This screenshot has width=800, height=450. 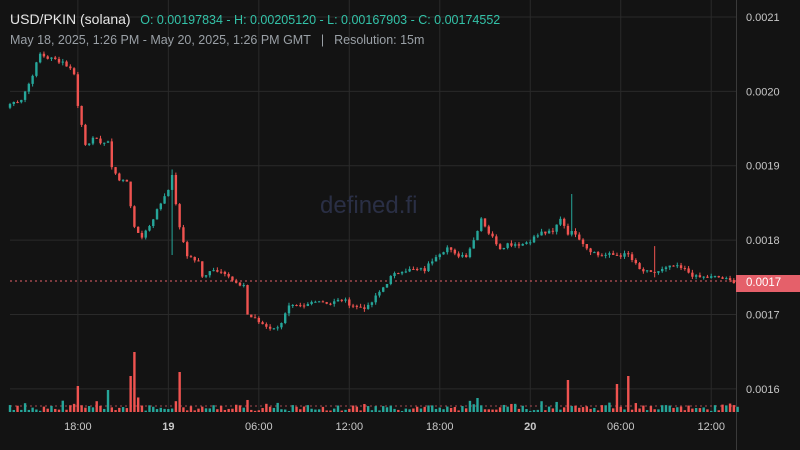 I want to click on watermark: defined.fi, so click(x=369, y=205).